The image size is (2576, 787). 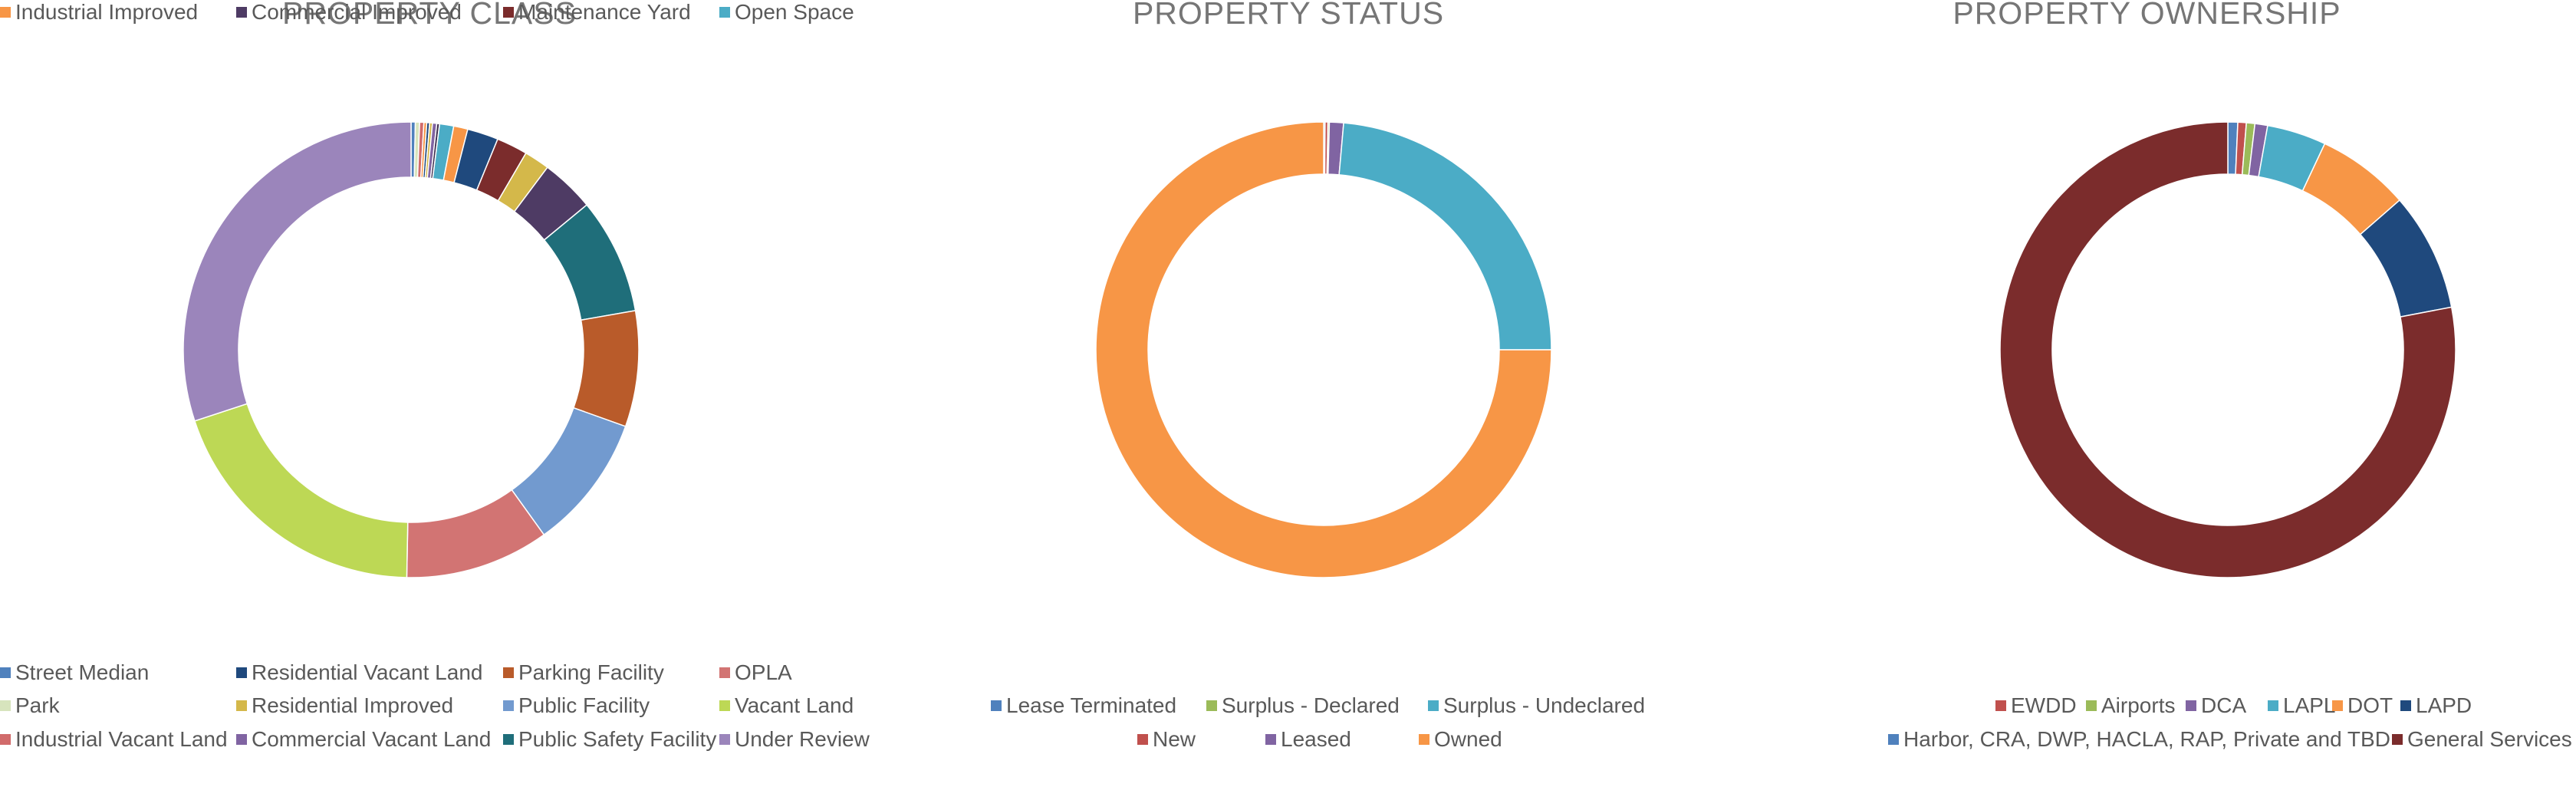 I want to click on legend-item-lapl: LAPL, so click(x=2302, y=705).